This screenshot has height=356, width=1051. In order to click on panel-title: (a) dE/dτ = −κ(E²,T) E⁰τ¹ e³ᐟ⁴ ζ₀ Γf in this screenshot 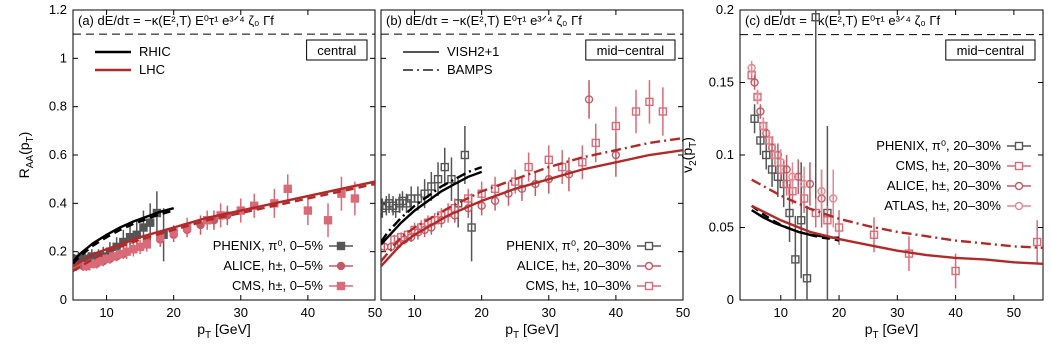, I will do `click(176, 20)`.